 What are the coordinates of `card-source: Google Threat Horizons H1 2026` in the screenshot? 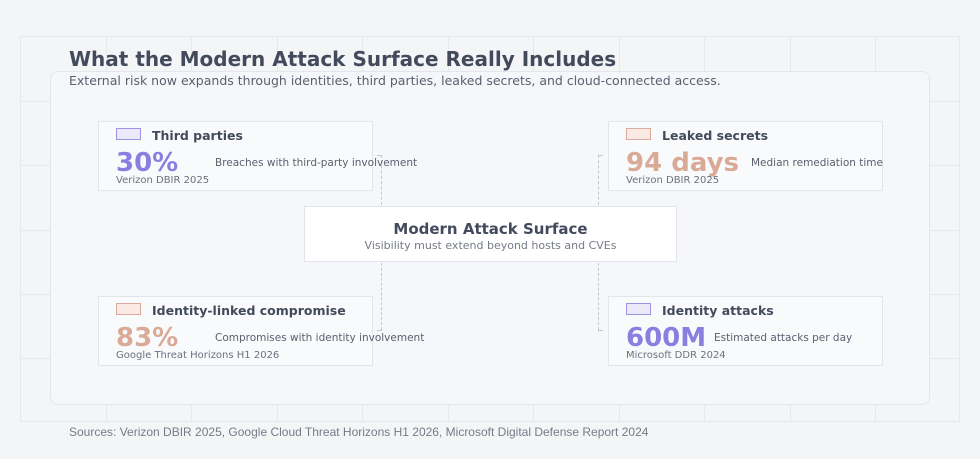 It's located at (198, 355).